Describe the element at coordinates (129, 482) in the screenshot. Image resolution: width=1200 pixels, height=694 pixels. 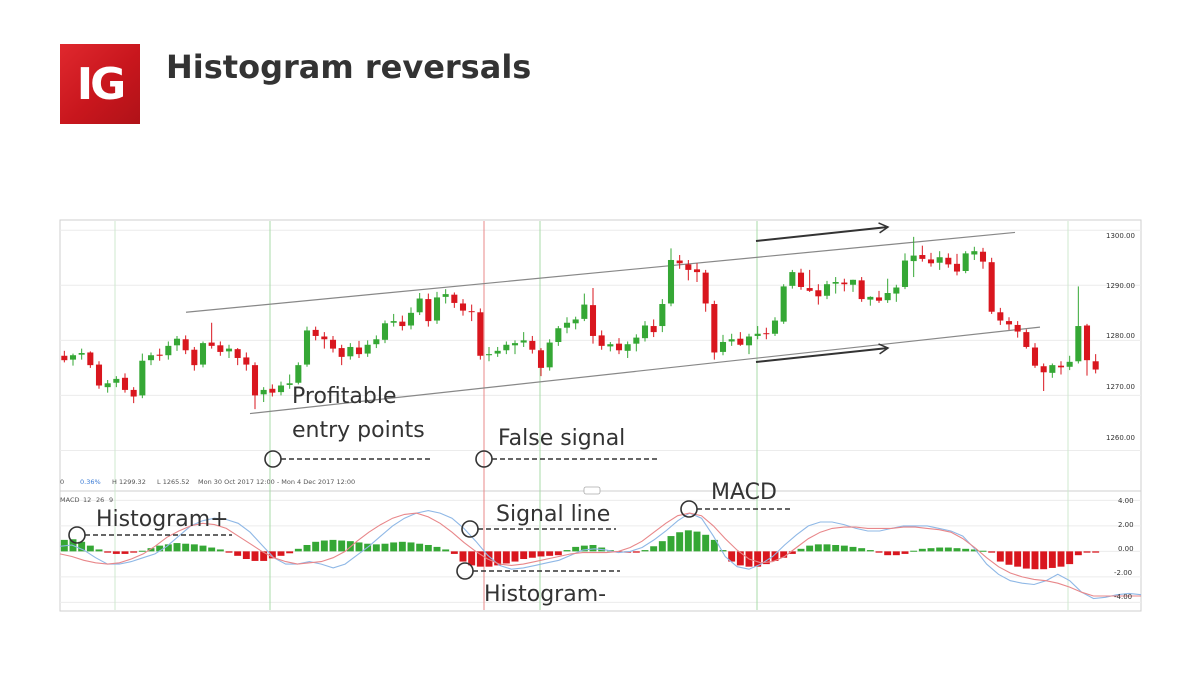
I see `info-high: H 1299.32` at that location.